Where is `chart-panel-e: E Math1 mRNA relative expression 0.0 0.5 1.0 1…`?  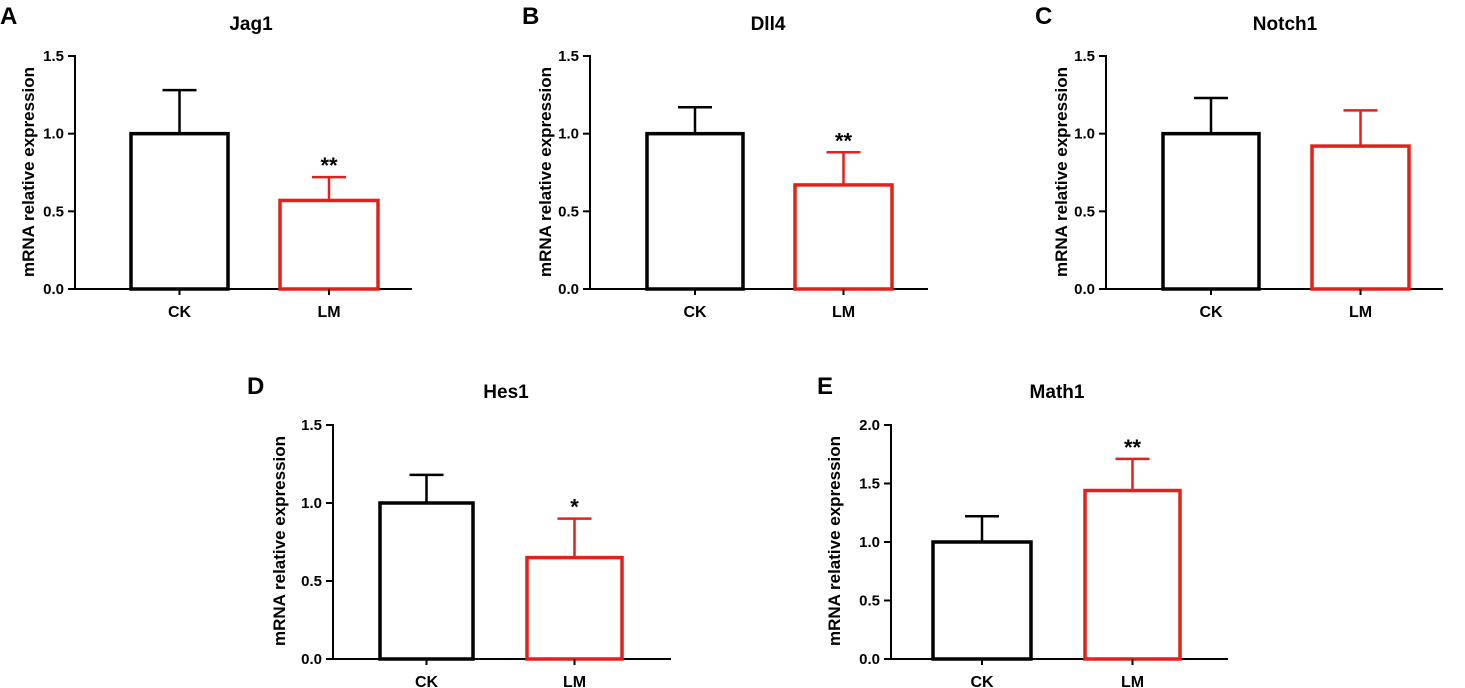 chart-panel-e: E Math1 mRNA relative expression 0.0 0.5 1.0 1… is located at coordinates (1022, 530).